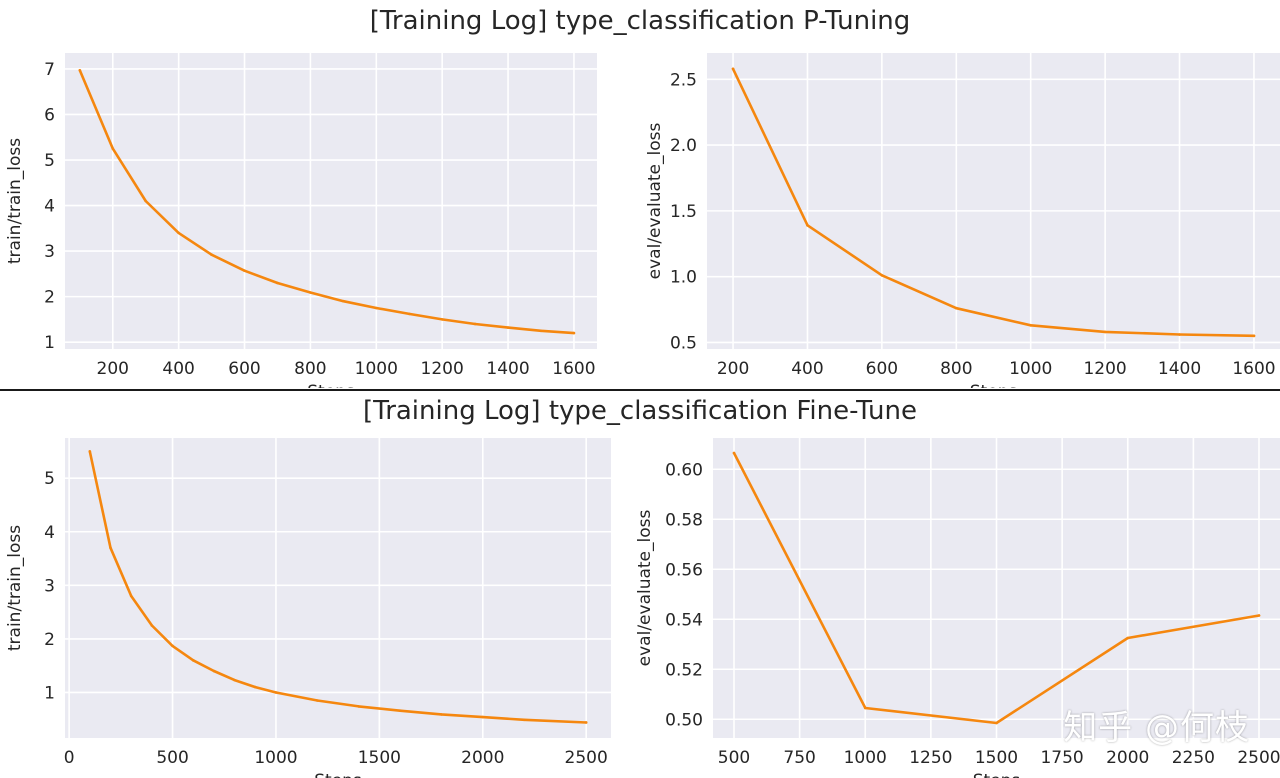 The width and height of the screenshot is (1280, 778). What do you see at coordinates (379, 758) in the screenshot?
I see `x-tick-label: 1500` at bounding box center [379, 758].